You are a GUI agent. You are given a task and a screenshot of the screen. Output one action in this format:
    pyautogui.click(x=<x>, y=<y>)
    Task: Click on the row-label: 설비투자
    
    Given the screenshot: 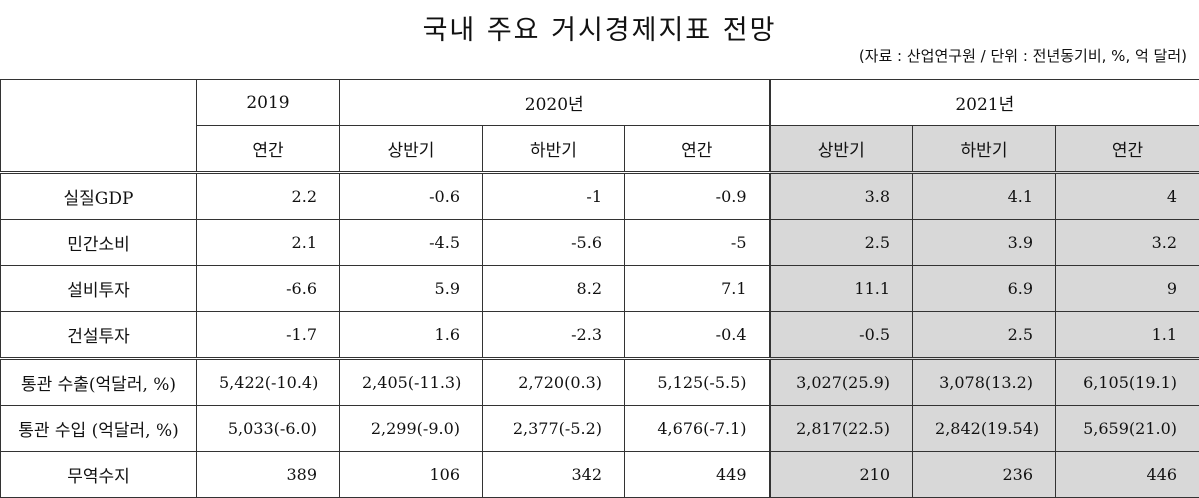 What is the action you would take?
    pyautogui.click(x=99, y=289)
    